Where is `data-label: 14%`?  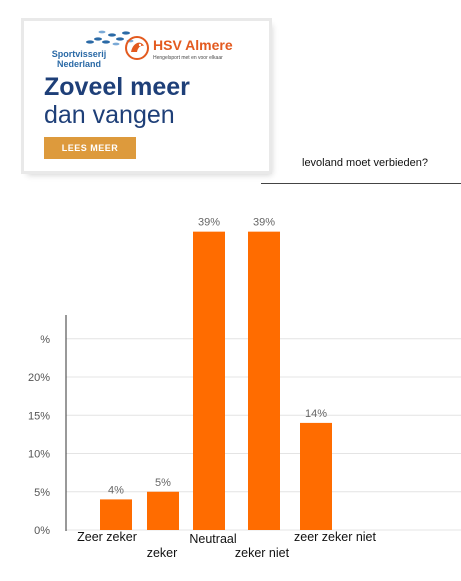
data-label: 14% is located at coordinates (316, 414).